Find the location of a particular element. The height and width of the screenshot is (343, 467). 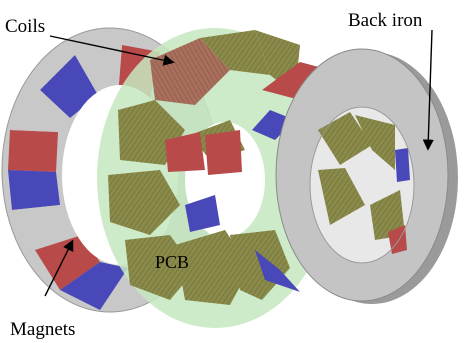

label-back-iron: Back iron is located at coordinates (385, 20).